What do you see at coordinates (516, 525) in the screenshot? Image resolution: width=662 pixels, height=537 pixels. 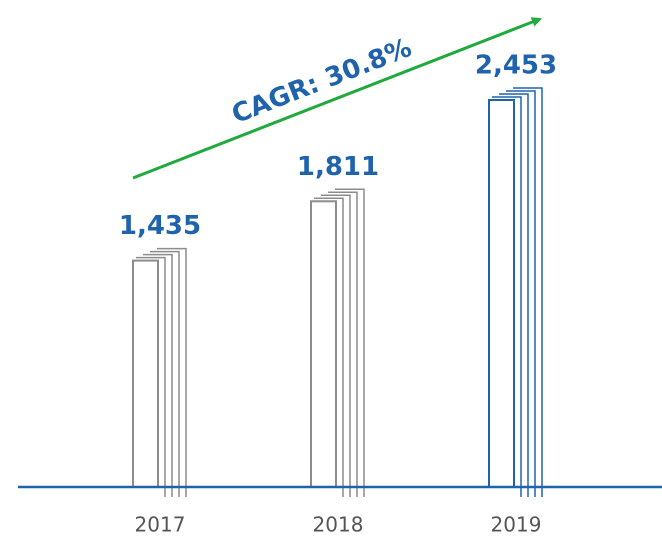 I see `x-tick-label: 2019` at bounding box center [516, 525].